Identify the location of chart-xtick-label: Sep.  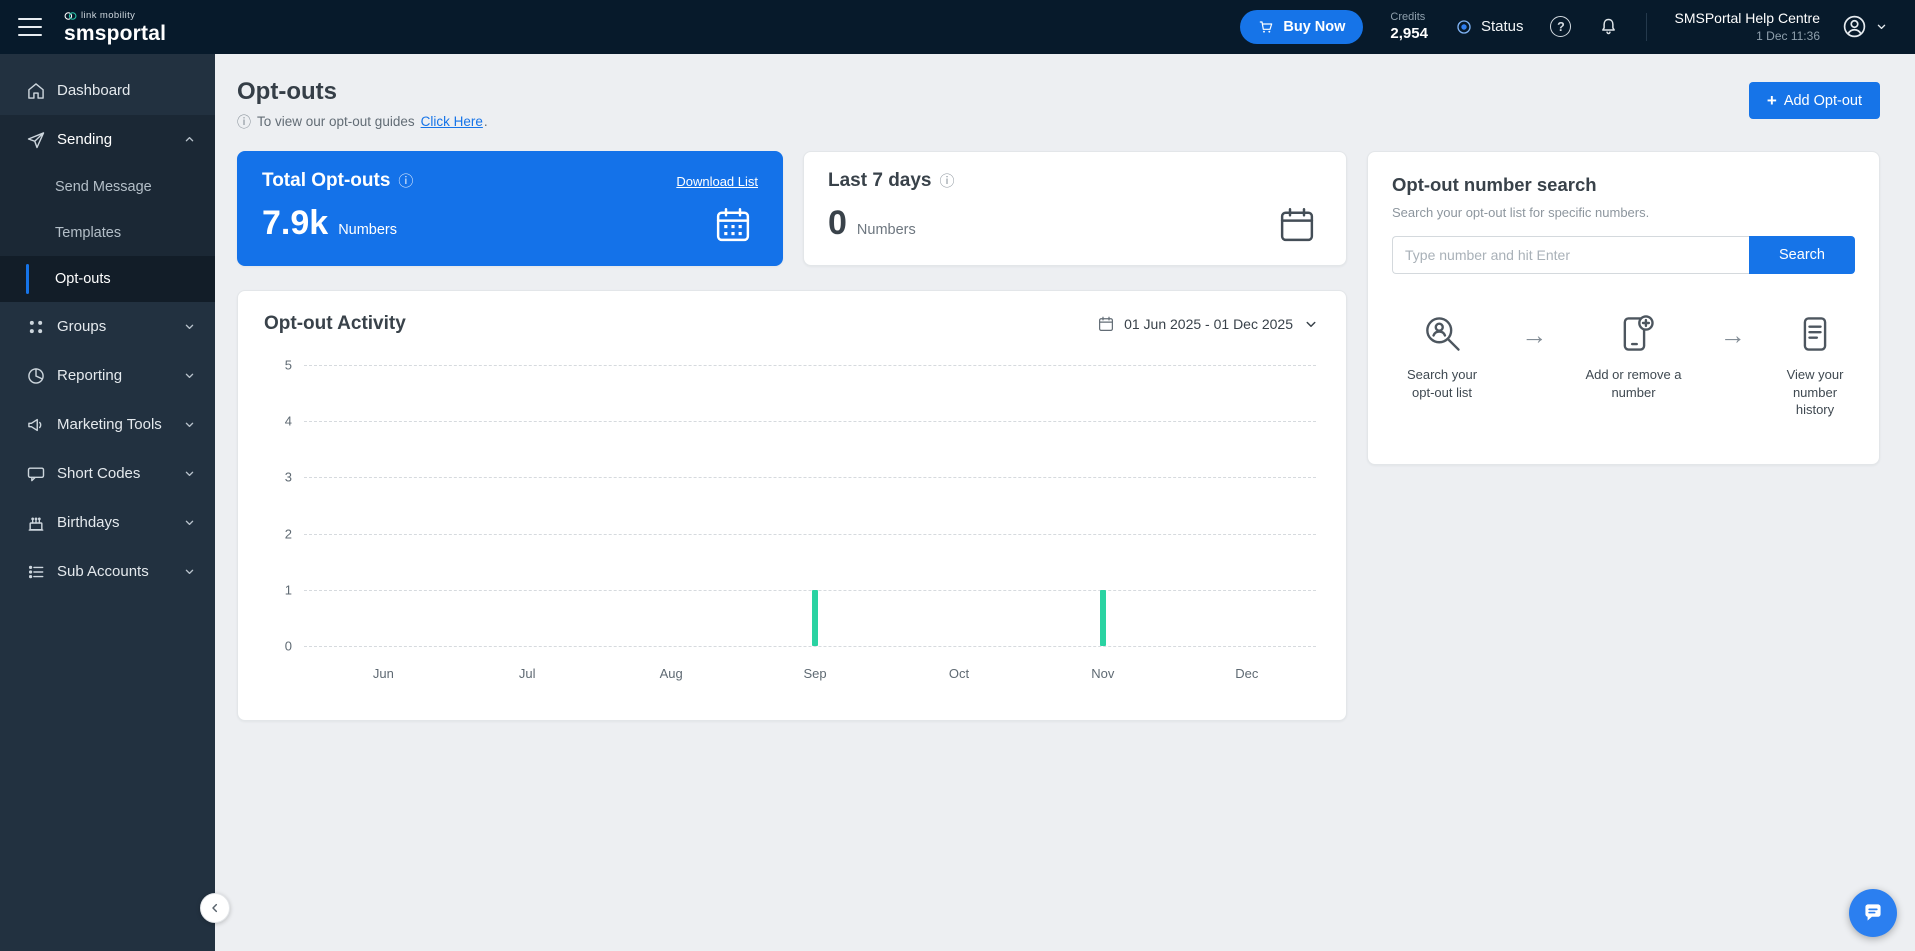
(815, 673).